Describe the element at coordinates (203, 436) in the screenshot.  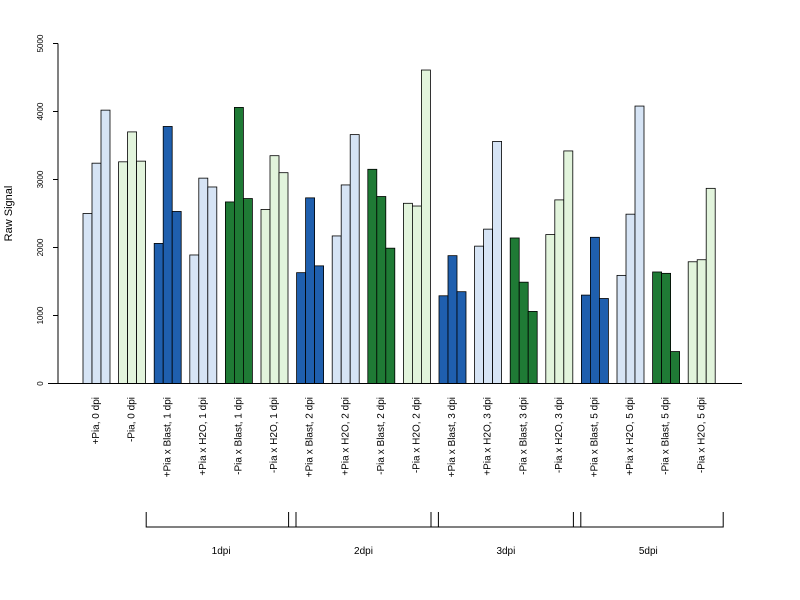
I see `category-label: +Pia x H2O, 1 dpi` at that location.